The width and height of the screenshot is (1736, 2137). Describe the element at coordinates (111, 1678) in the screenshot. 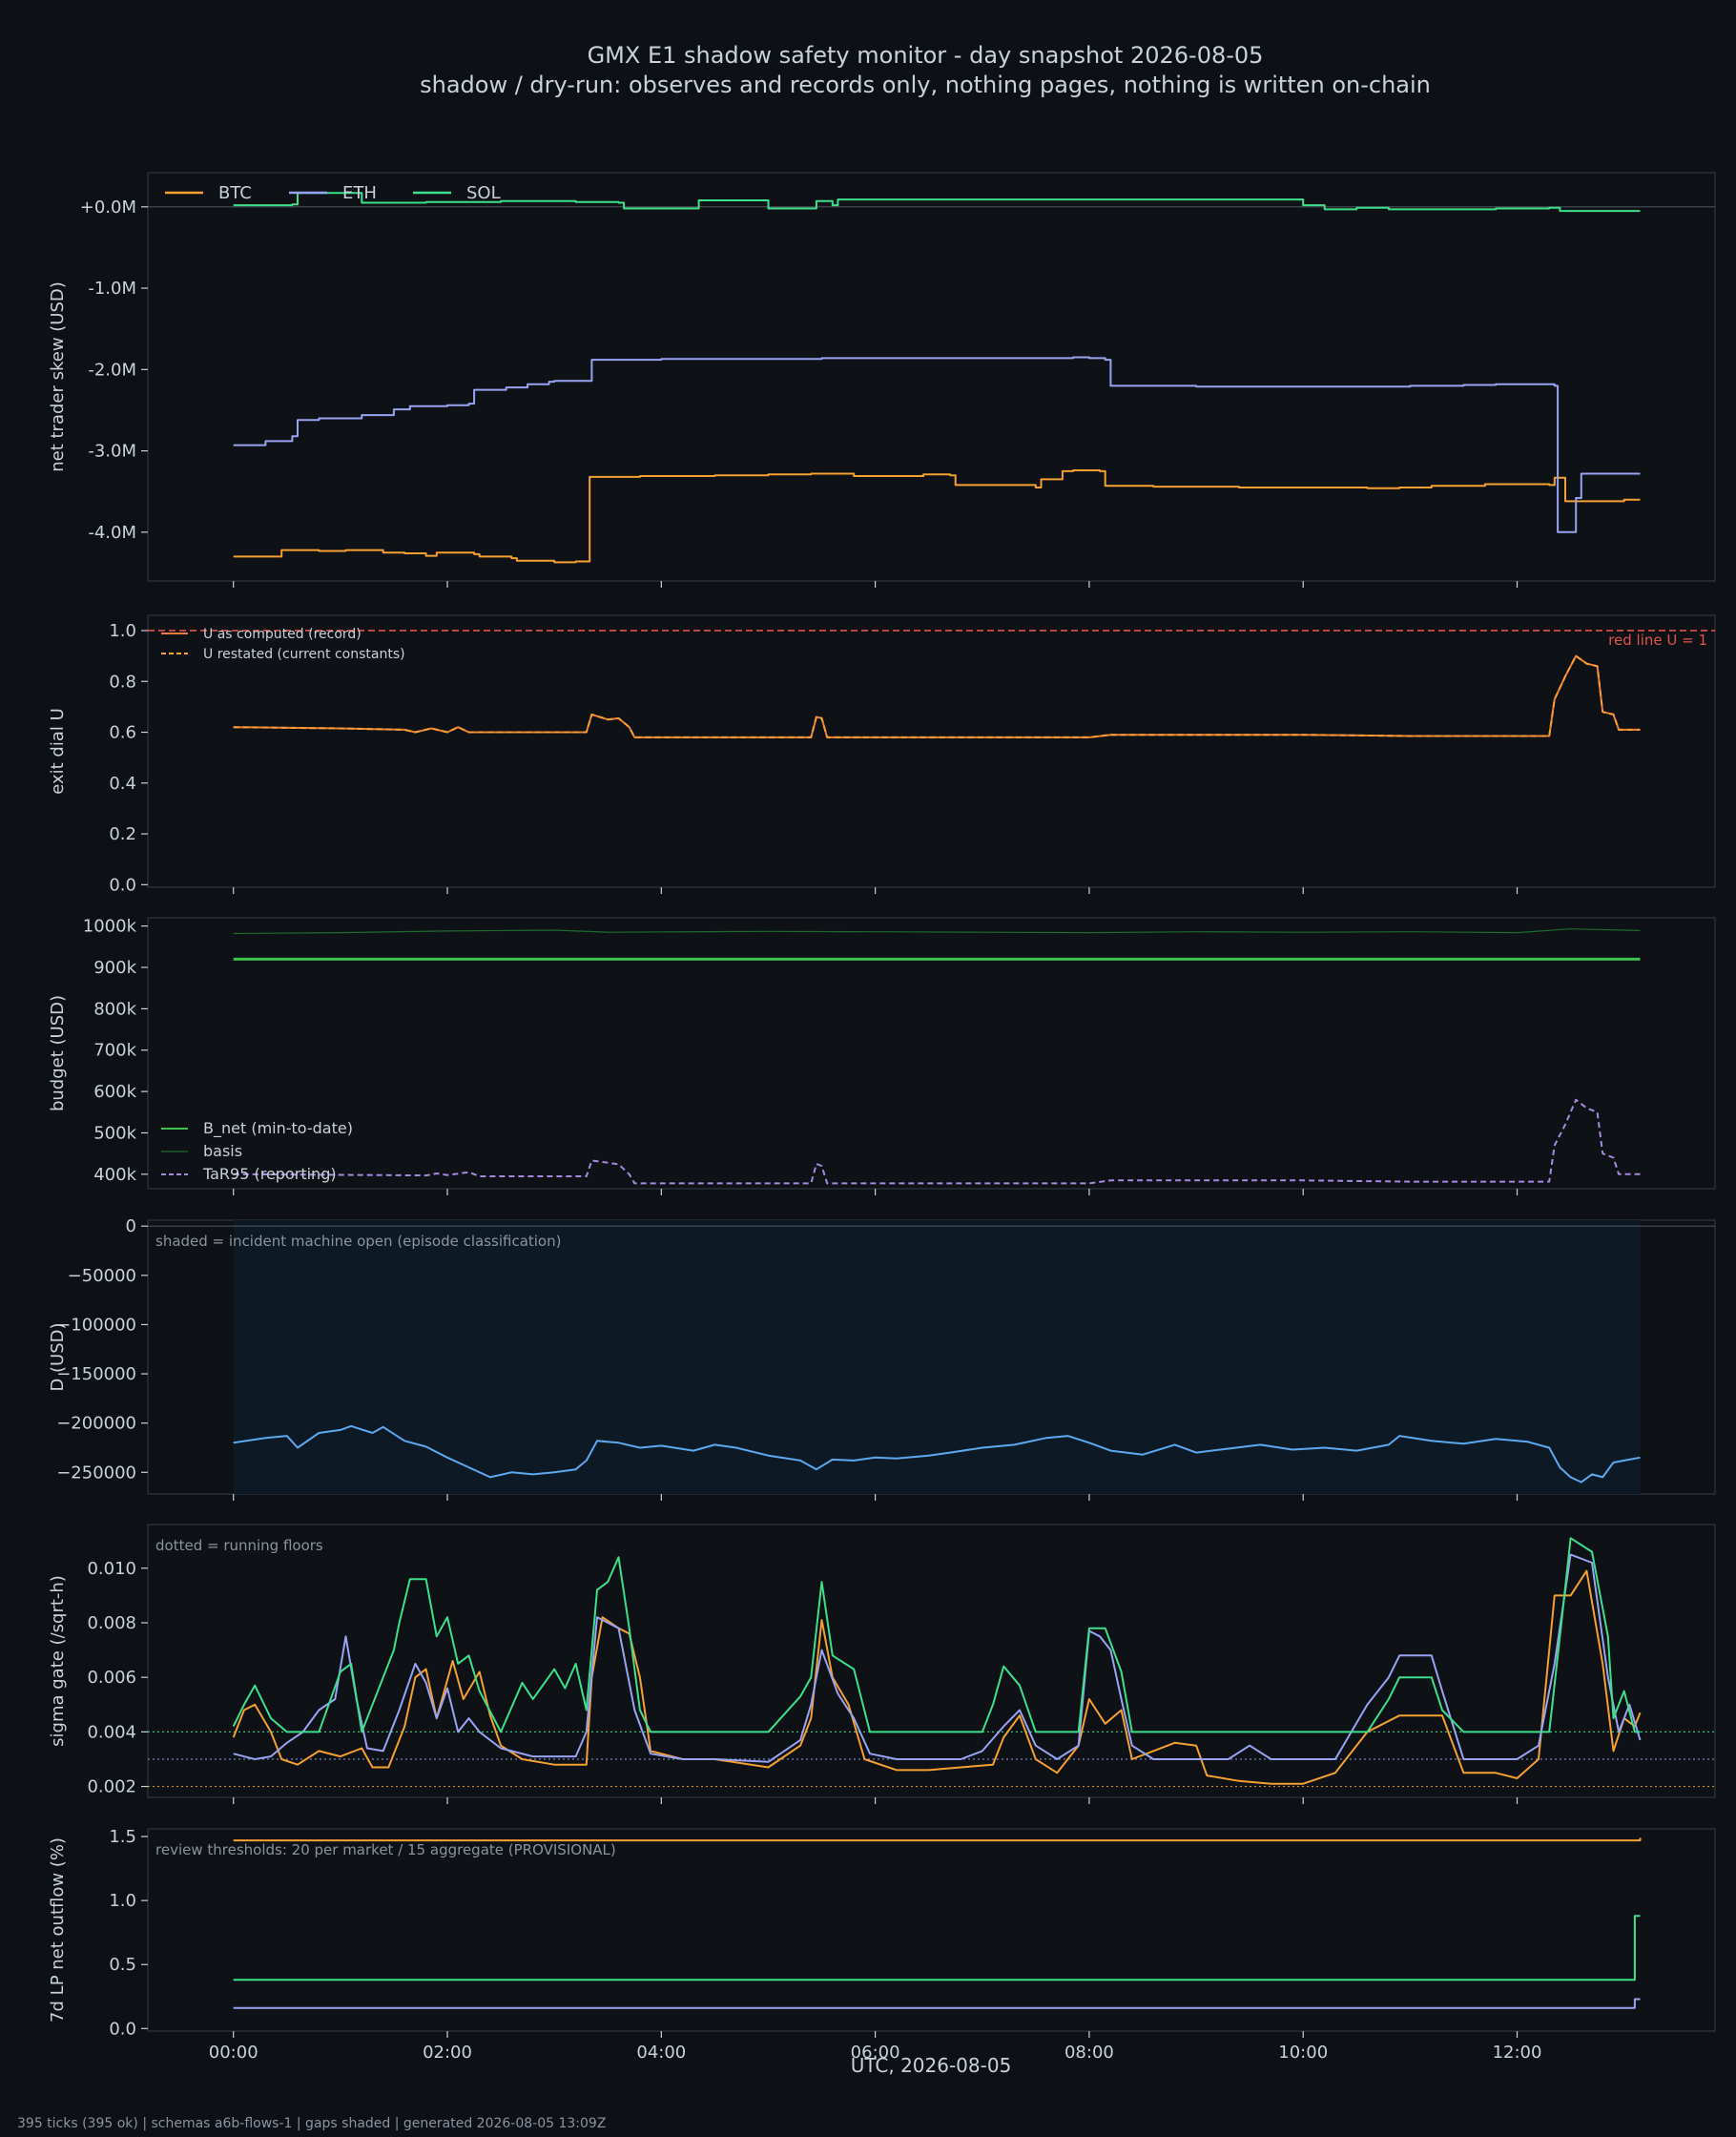

I see `y-tick-label: 0.006` at that location.